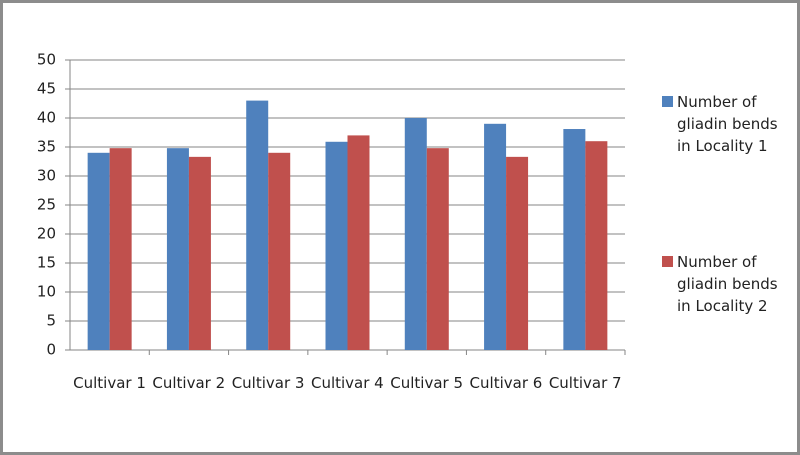  Describe the element at coordinates (46, 292) in the screenshot. I see `y-tick-label: 10` at that location.